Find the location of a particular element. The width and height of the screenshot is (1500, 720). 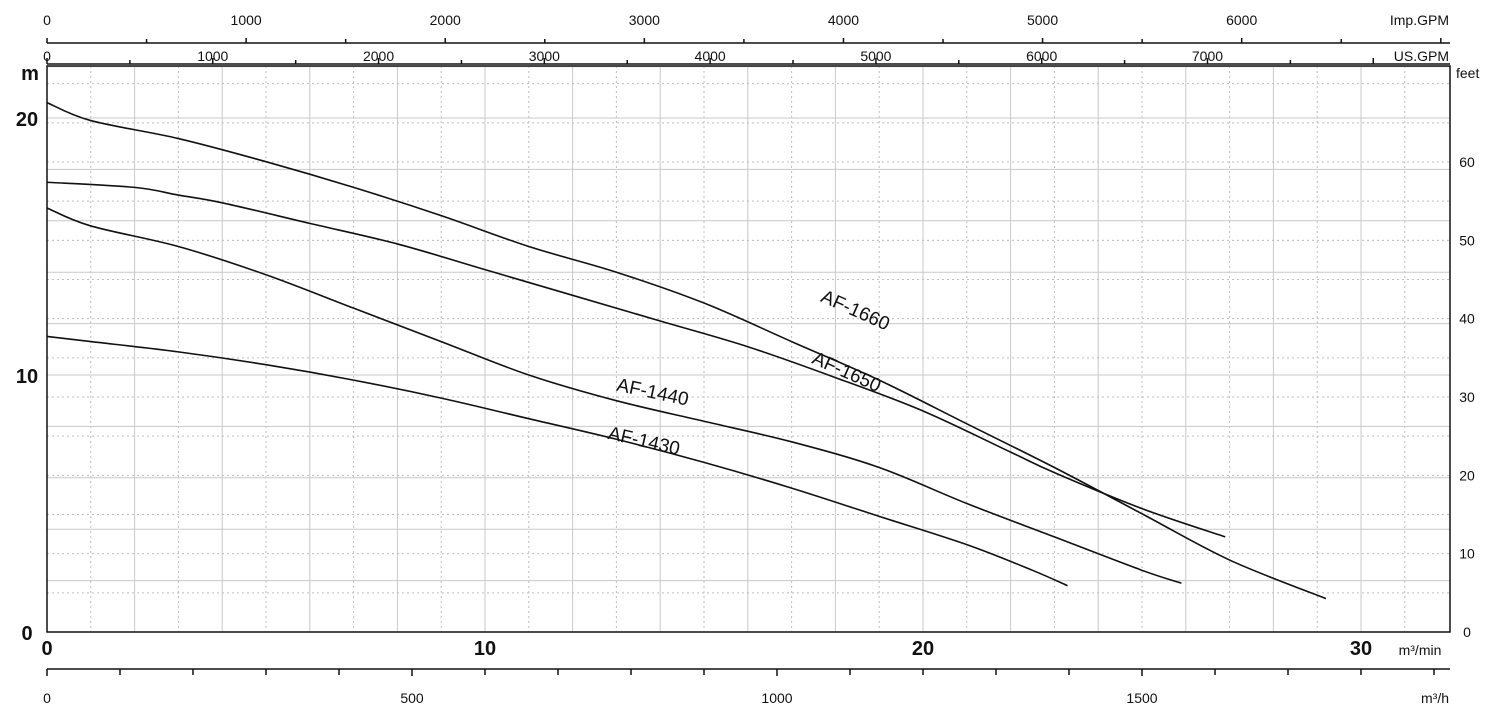

x-axis-tick-label: 20 is located at coordinates (923, 649).